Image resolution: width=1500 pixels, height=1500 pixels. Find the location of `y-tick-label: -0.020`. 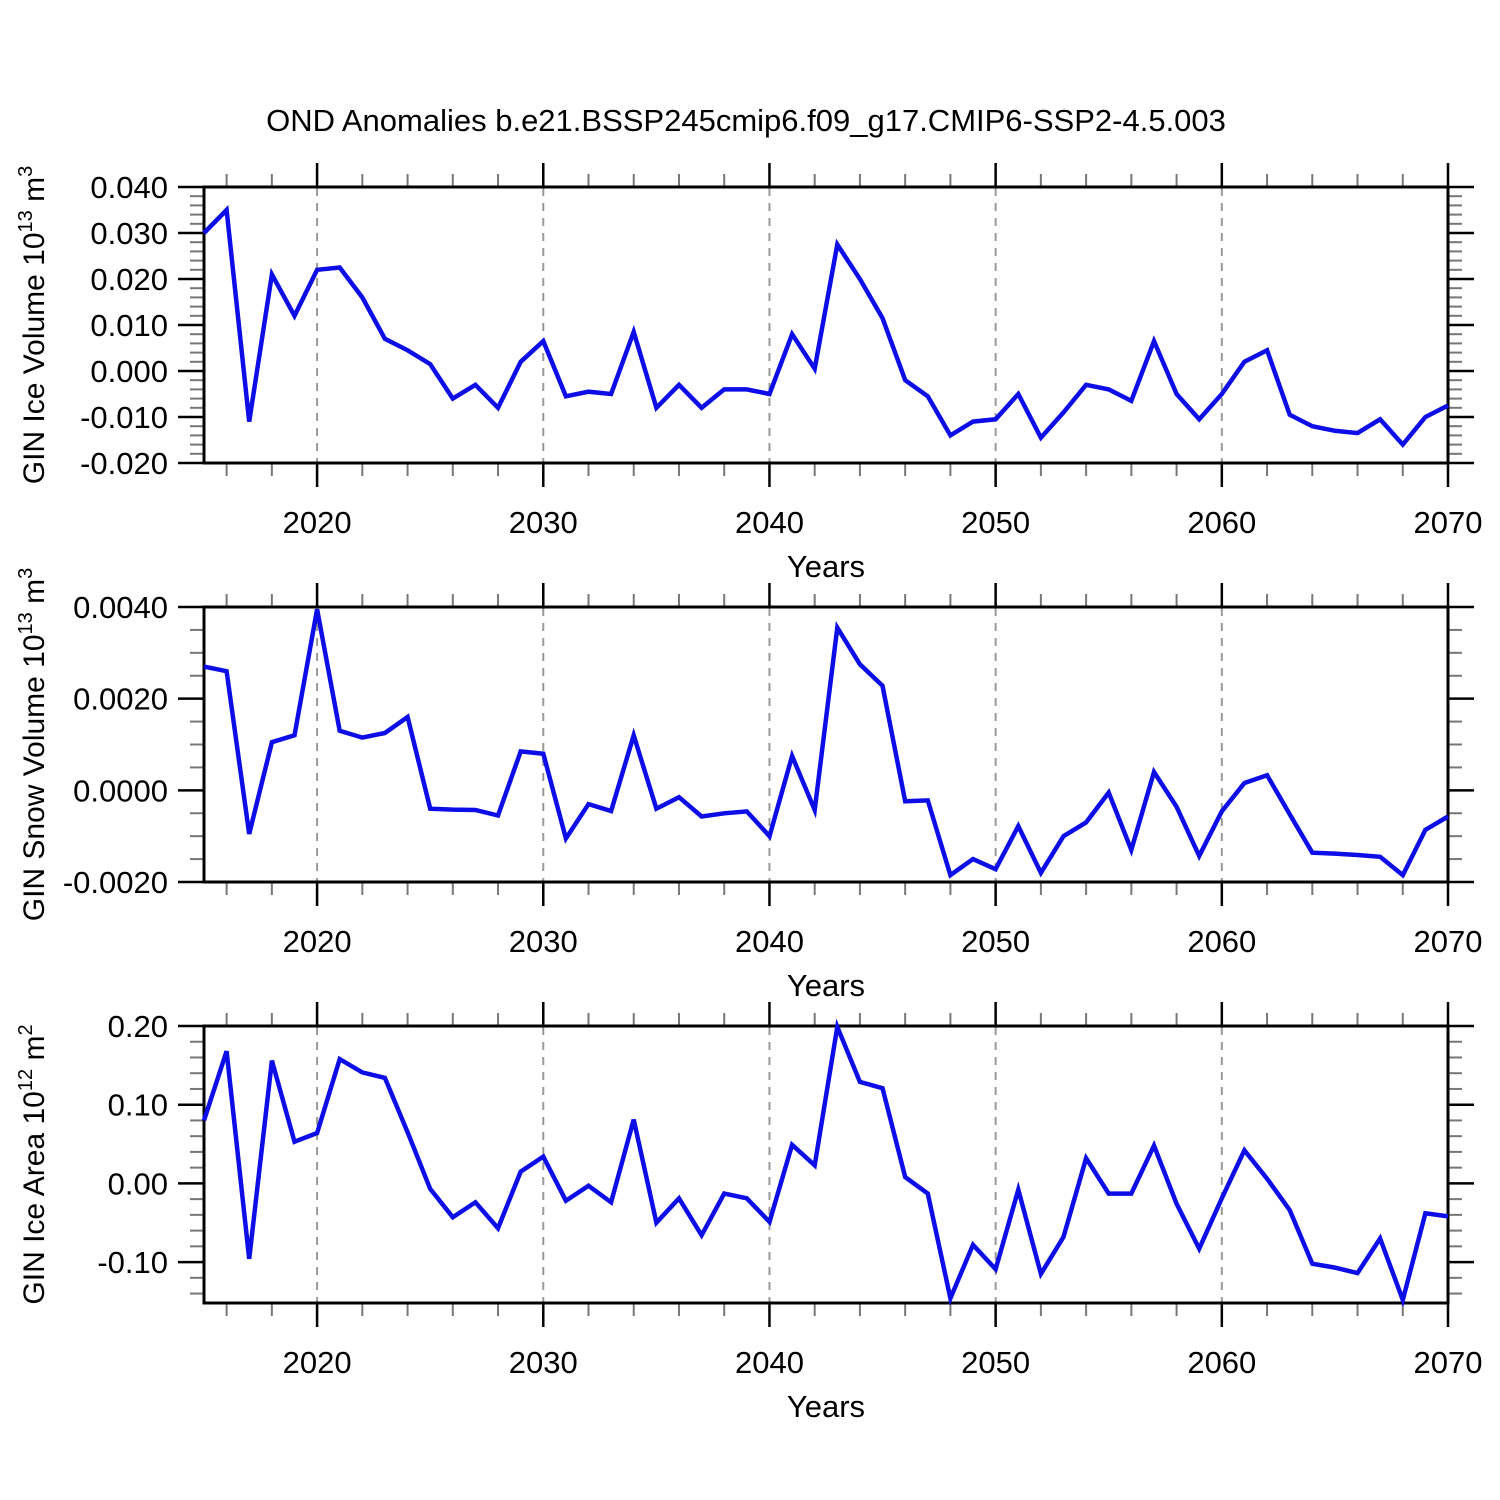

y-tick-label: -0.020 is located at coordinates (124, 463).